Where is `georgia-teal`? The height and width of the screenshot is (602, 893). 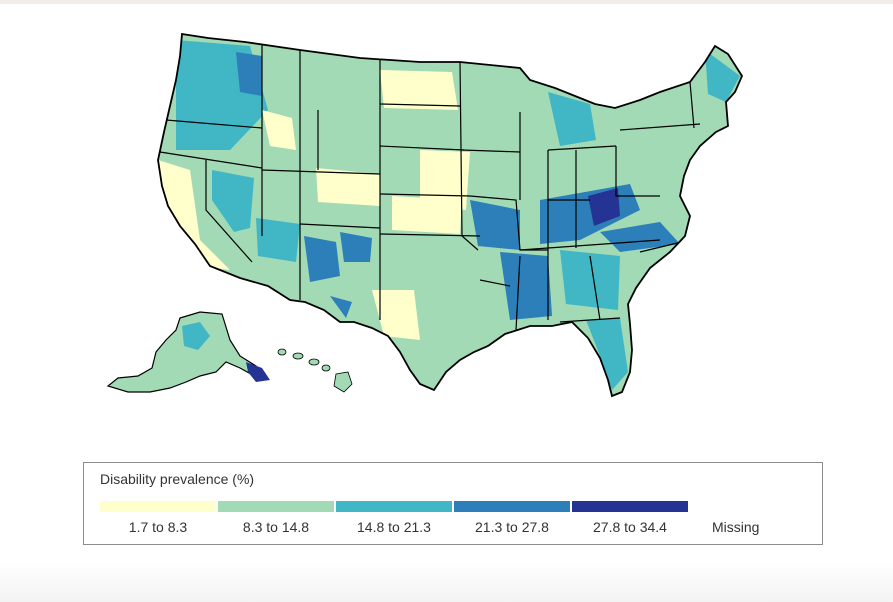
georgia-teal is located at coordinates (590, 280).